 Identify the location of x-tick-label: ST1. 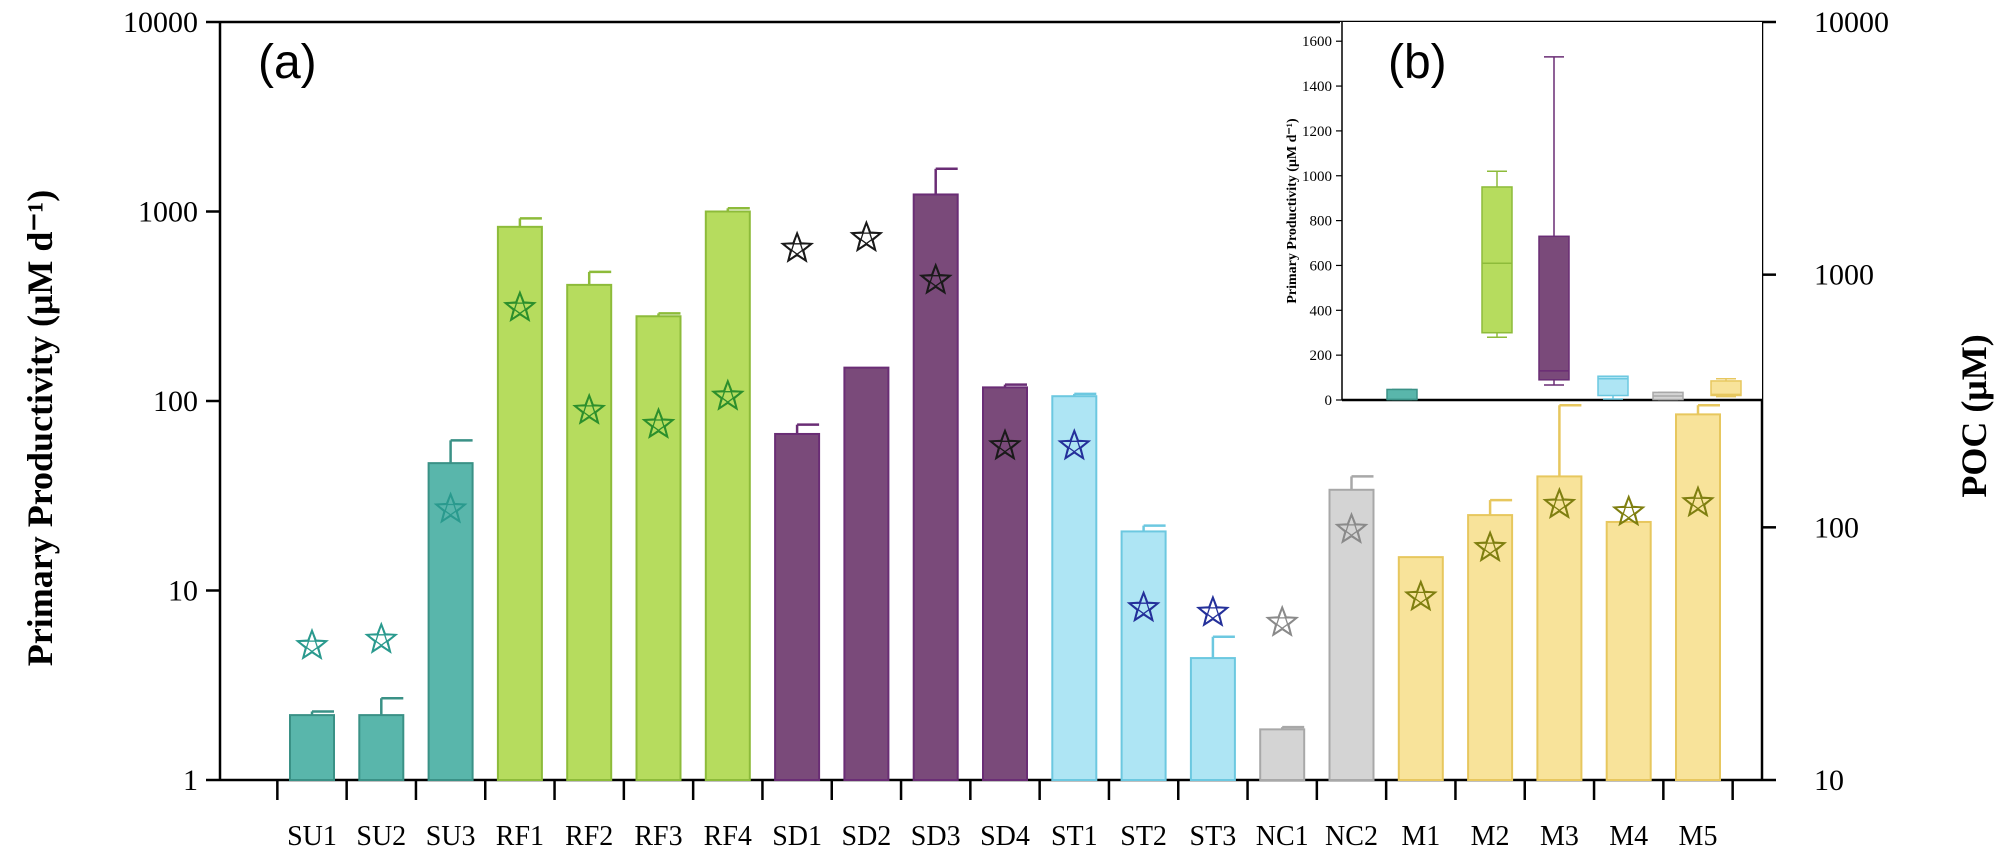
(1074, 836).